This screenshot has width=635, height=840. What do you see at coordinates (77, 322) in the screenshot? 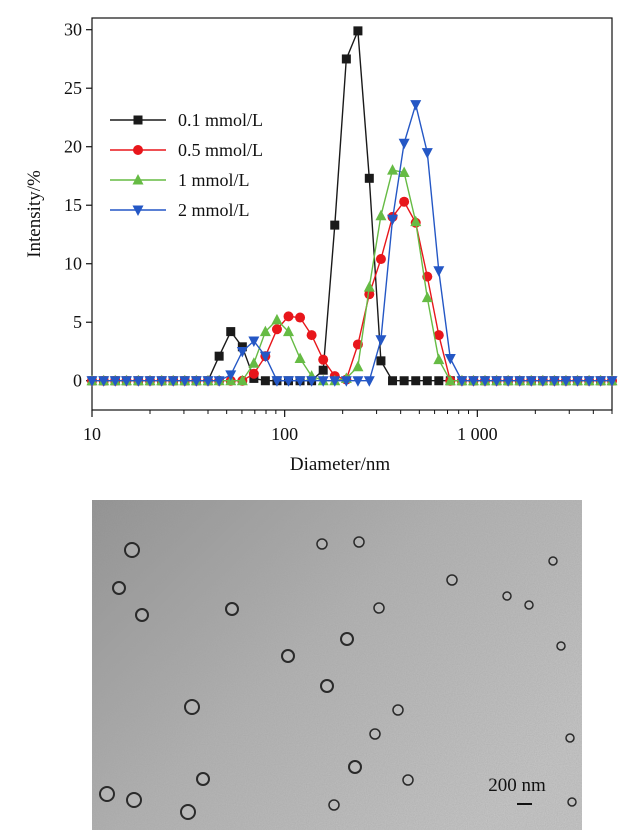
I see `y-tick-label: 5` at bounding box center [77, 322].